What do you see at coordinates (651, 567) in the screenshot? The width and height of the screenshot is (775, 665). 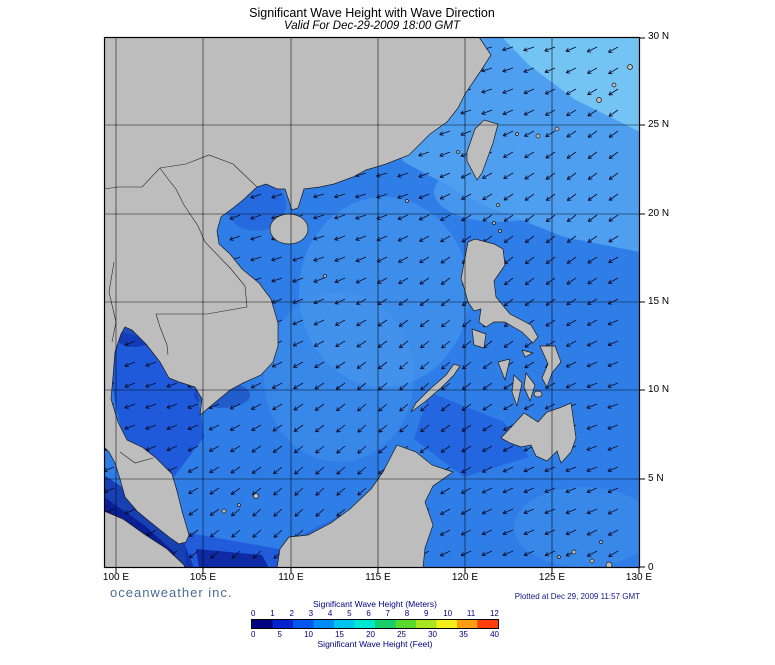 I see `y-tick-label-0: 0` at bounding box center [651, 567].